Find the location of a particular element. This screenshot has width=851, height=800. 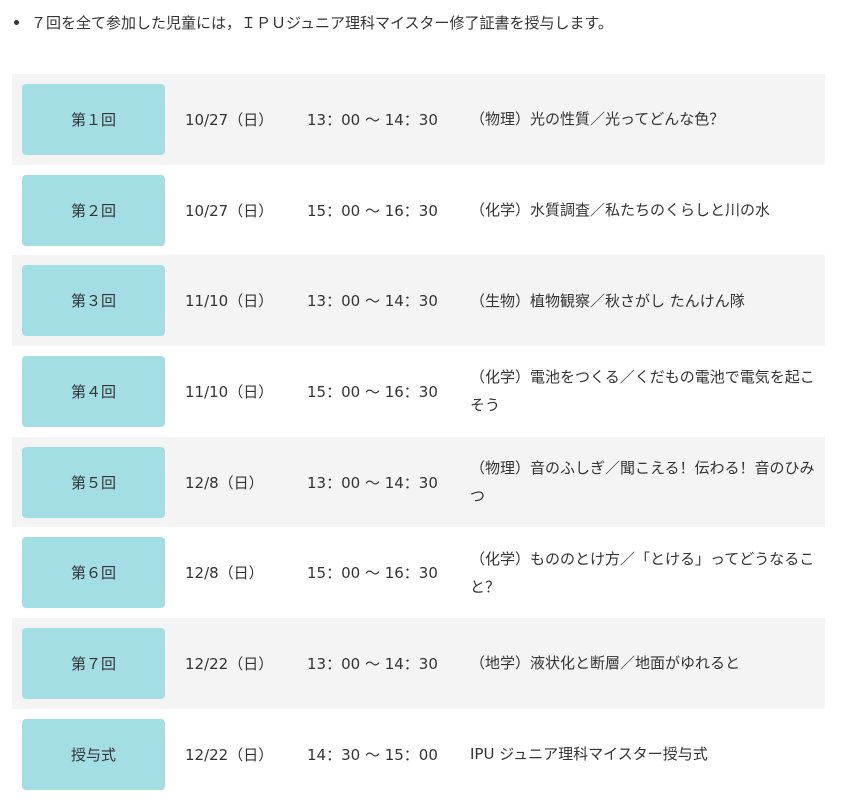

session-label: 第２回 is located at coordinates (93, 210).